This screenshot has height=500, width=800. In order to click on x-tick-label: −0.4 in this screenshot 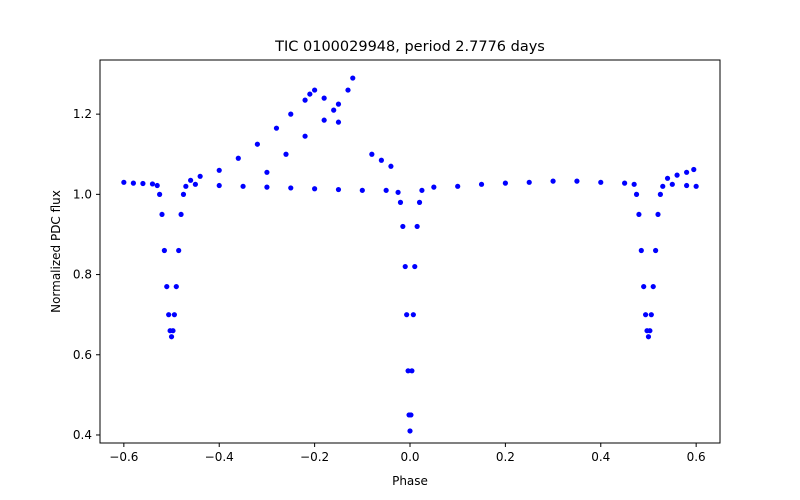, I will do `click(219, 457)`.